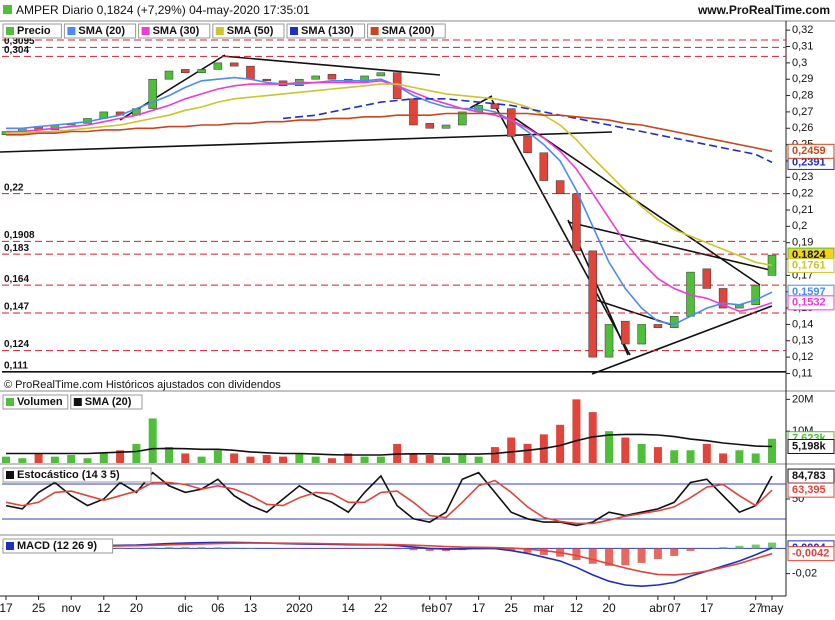 The width and height of the screenshot is (835, 620). What do you see at coordinates (389, 559) in the screenshot?
I see `series-line` at bounding box center [389, 559].